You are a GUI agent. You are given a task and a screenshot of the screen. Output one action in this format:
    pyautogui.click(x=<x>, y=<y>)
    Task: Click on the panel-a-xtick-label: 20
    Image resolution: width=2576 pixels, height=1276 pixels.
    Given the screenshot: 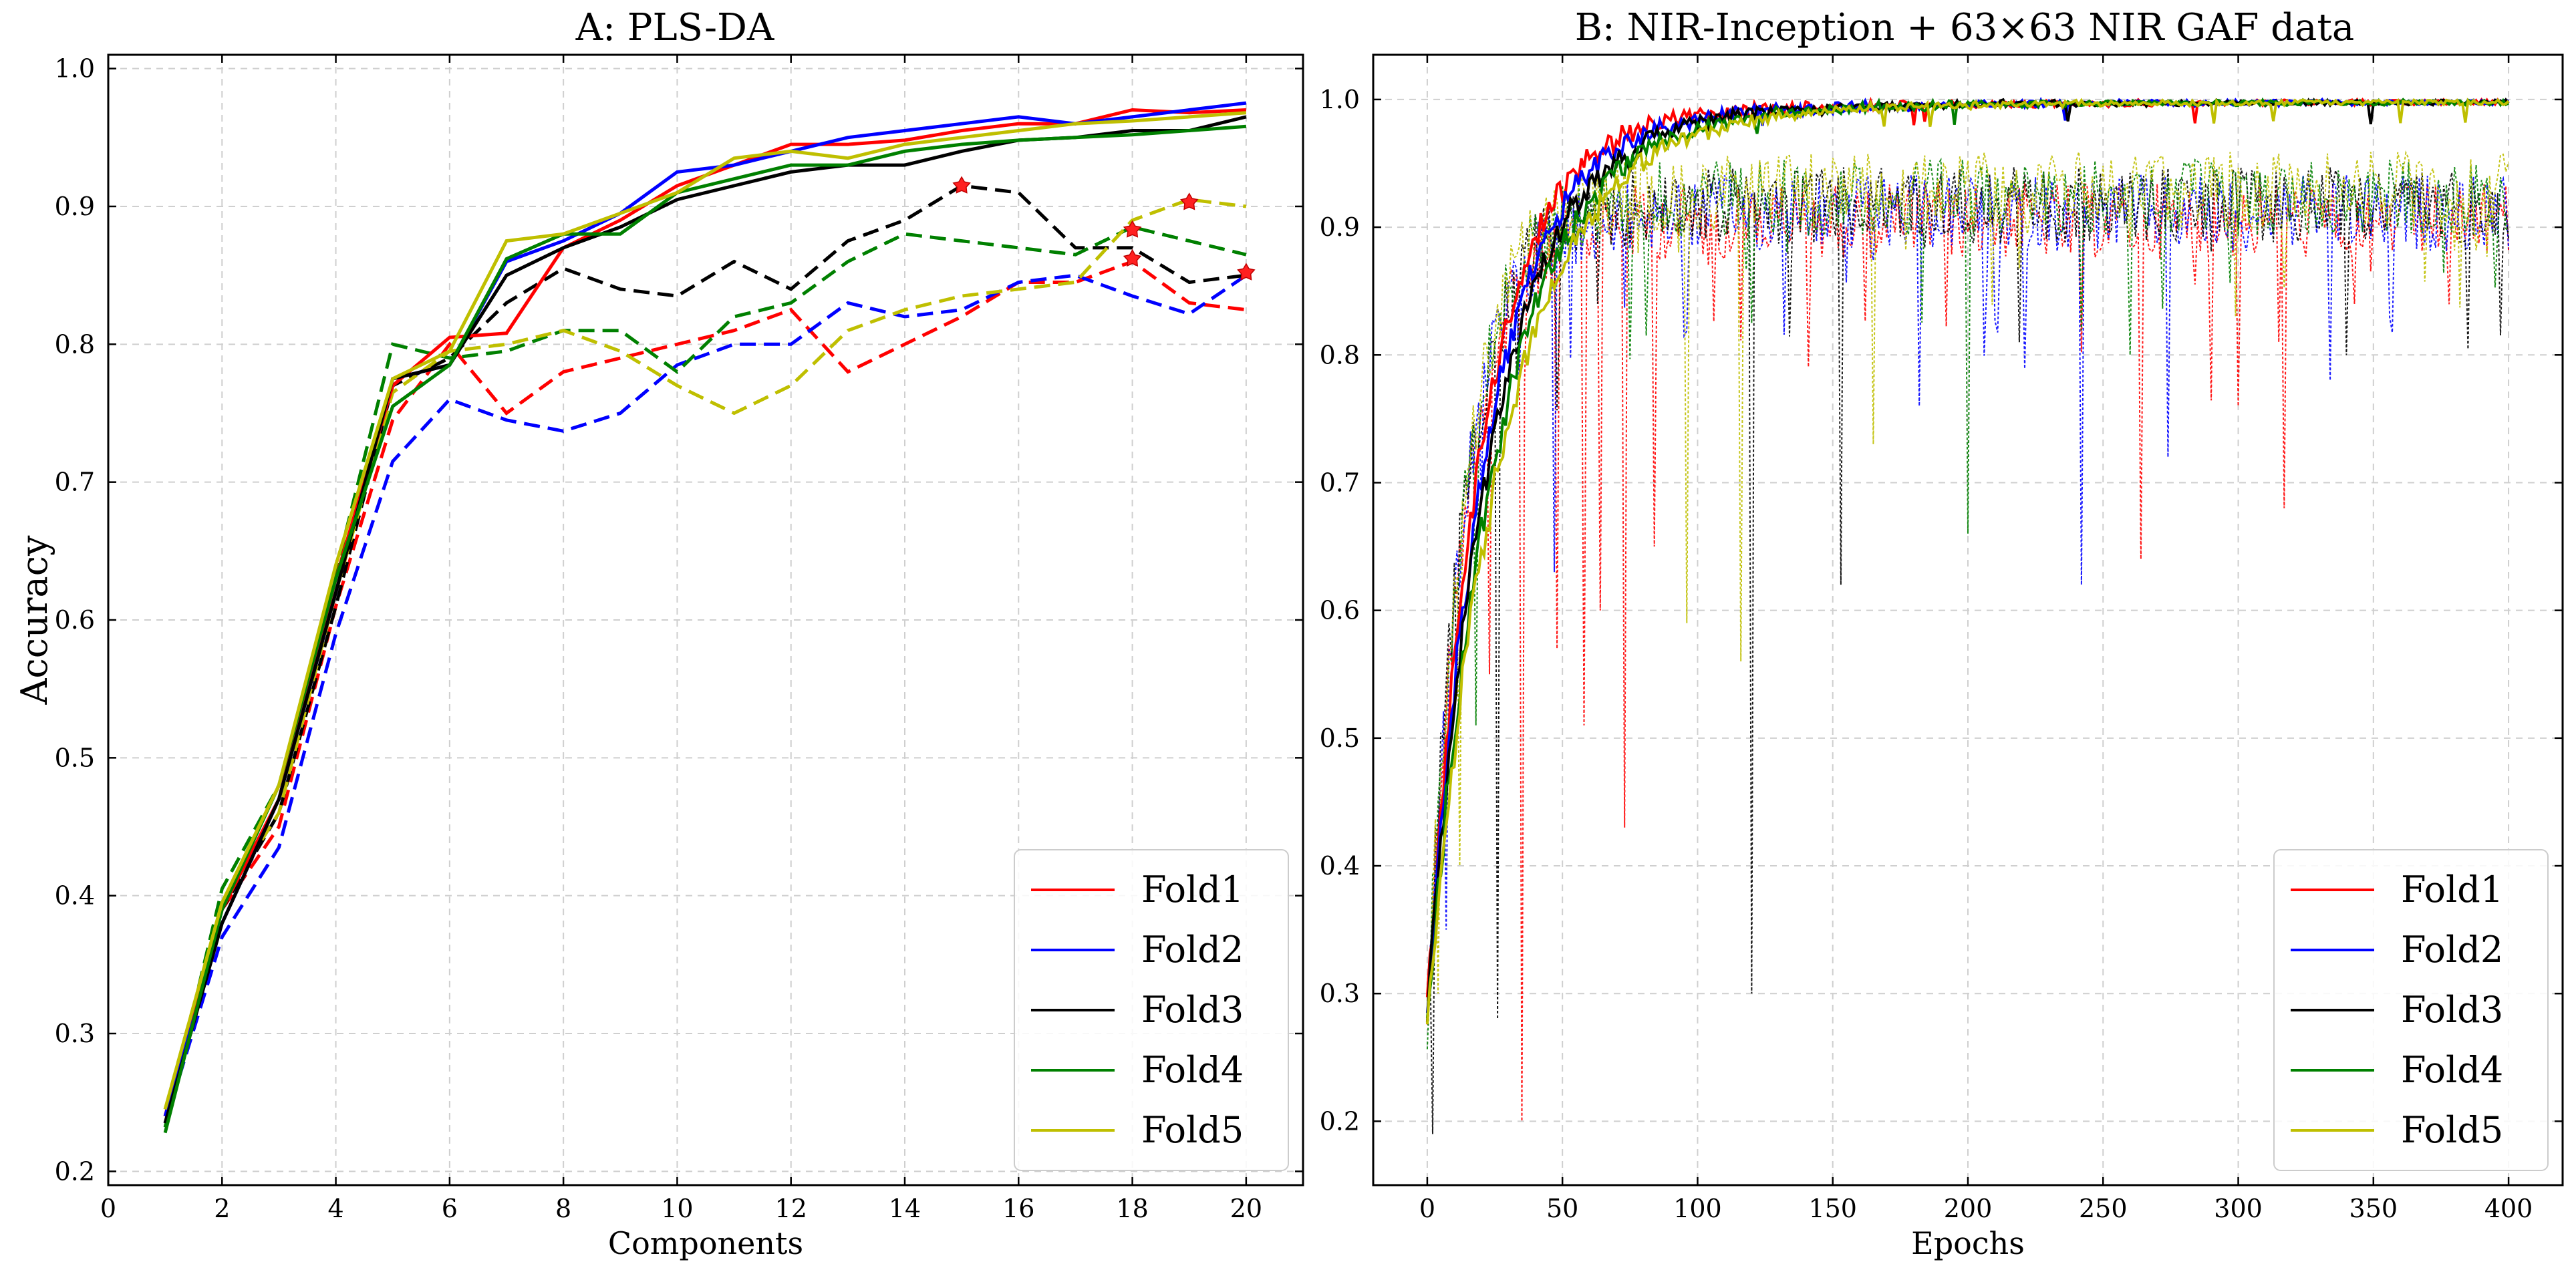 What is the action you would take?
    pyautogui.click(x=1246, y=1208)
    